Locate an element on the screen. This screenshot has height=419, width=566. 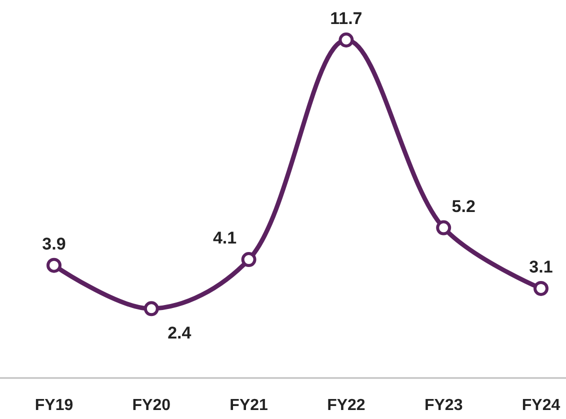
data-label: 4.1 is located at coordinates (224, 238).